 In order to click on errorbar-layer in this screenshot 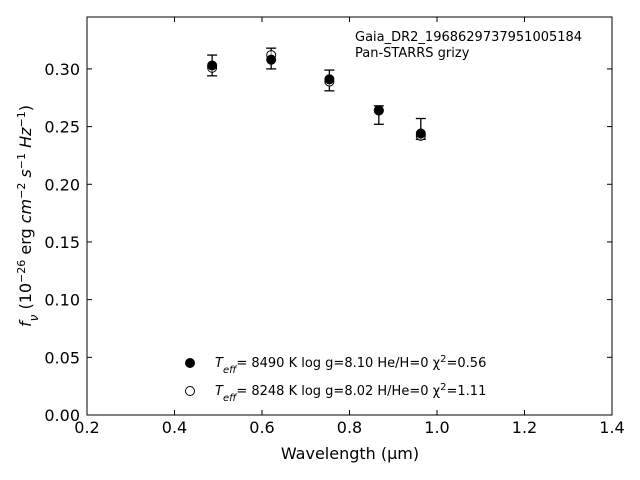, I will do `click(316, 93)`.